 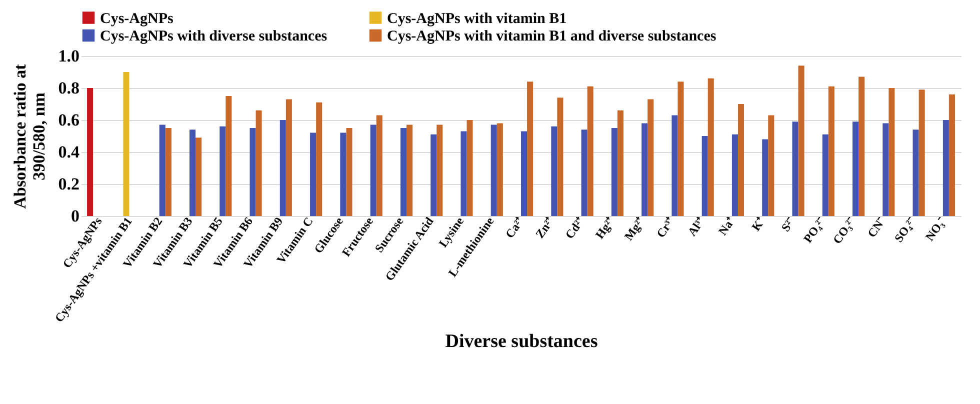 What do you see at coordinates (758, 224) in the screenshot?
I see `x-tick-label: K⁺` at bounding box center [758, 224].